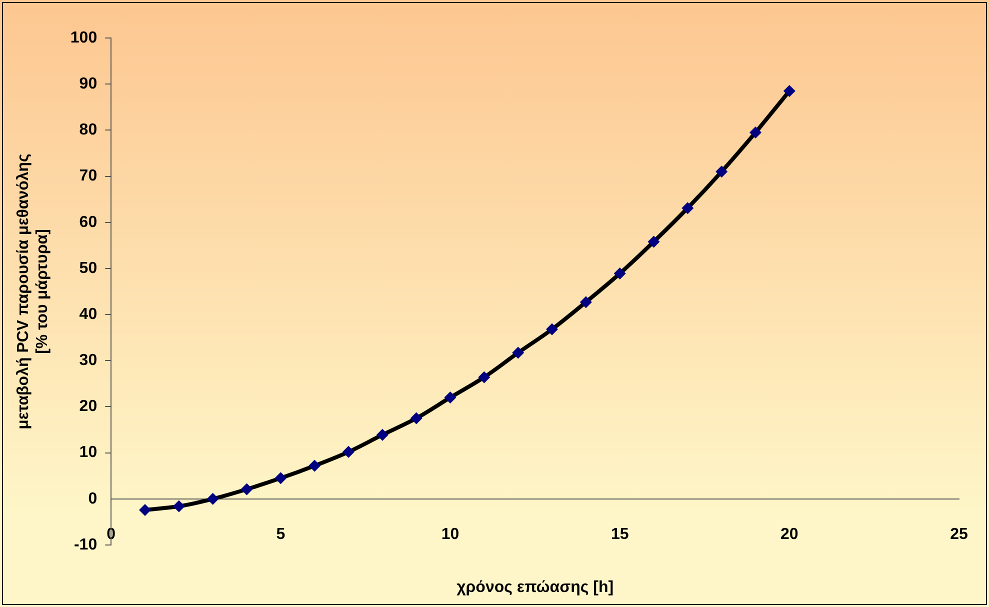 This screenshot has width=989, height=607. Describe the element at coordinates (93, 499) in the screenshot. I see `y-tick-label: 0` at that location.